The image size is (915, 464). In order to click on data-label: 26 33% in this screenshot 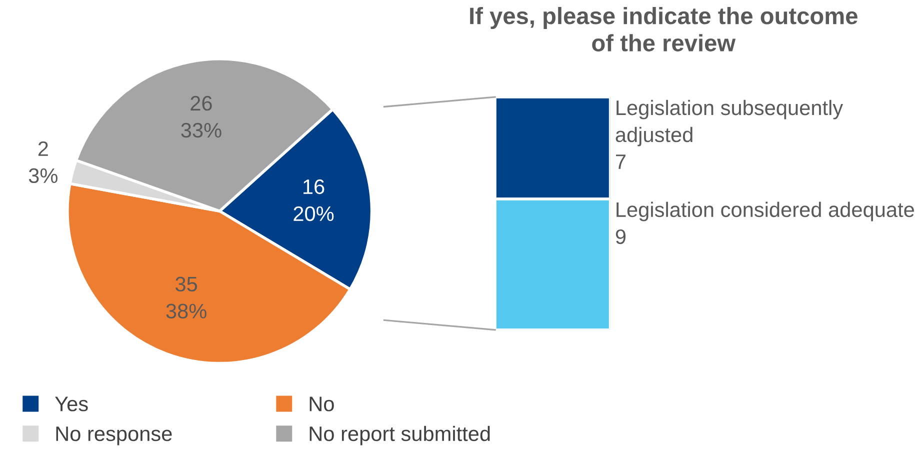, I will do `click(201, 117)`.